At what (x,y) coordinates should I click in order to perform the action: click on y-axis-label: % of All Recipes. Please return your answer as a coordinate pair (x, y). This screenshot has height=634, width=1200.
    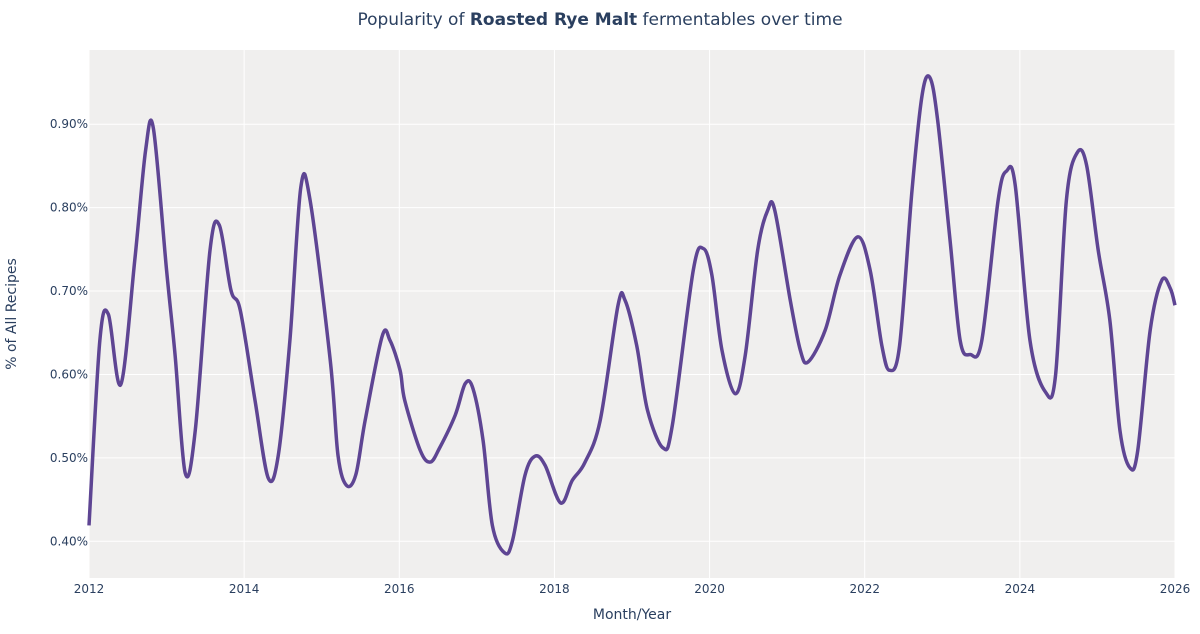
    Looking at the image, I should click on (12, 314).